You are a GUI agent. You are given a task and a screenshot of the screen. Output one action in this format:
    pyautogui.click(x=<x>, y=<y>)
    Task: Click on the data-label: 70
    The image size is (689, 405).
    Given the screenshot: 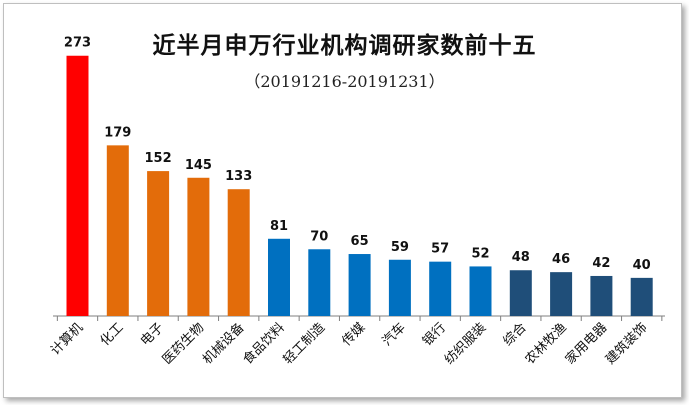 What is the action you would take?
    pyautogui.click(x=319, y=236)
    